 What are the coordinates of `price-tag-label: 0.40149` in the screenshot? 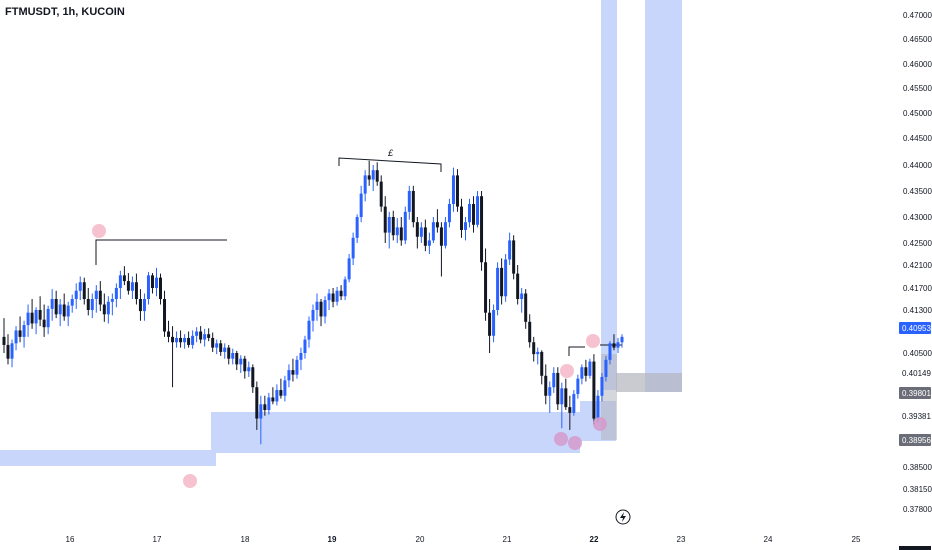 It's located at (916, 373).